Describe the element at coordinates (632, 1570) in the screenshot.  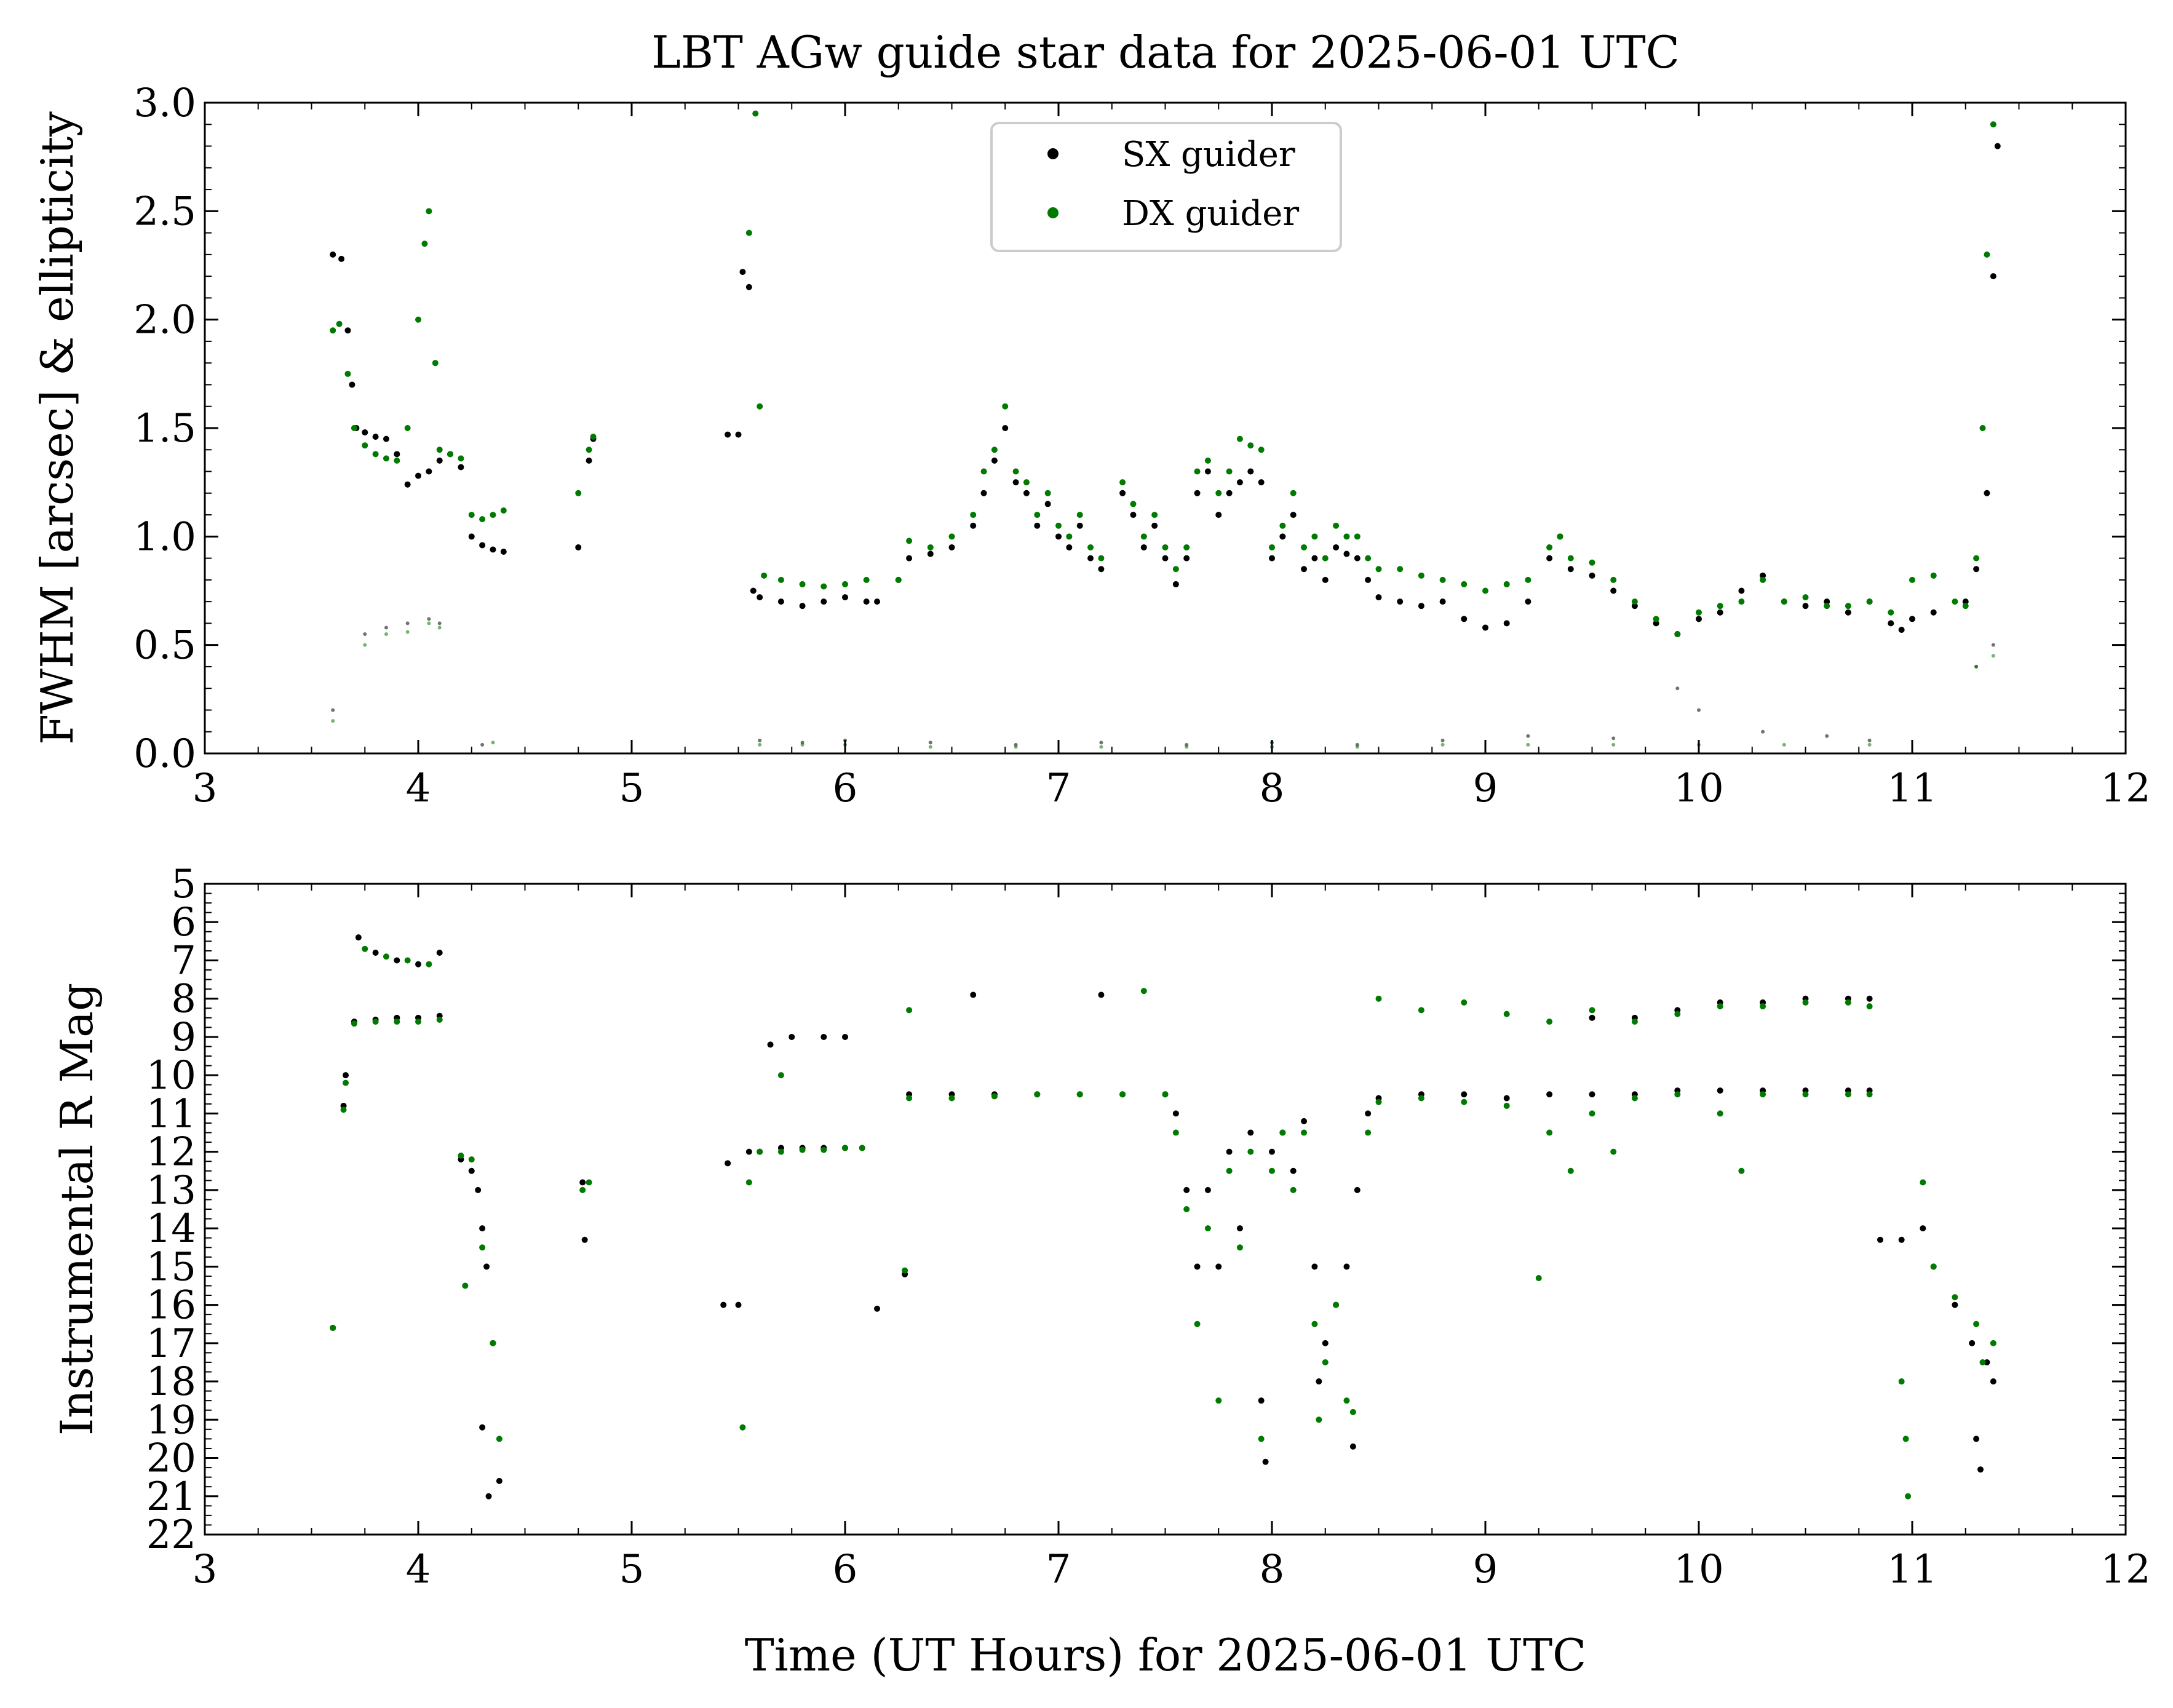
I see `mag-x-tick-label: 5` at that location.